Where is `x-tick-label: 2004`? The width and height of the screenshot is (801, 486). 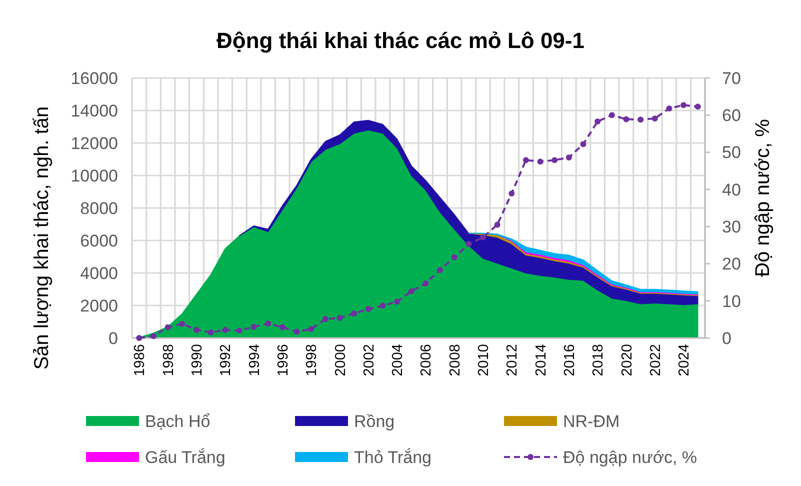 x-tick-label: 2004 is located at coordinates (398, 360).